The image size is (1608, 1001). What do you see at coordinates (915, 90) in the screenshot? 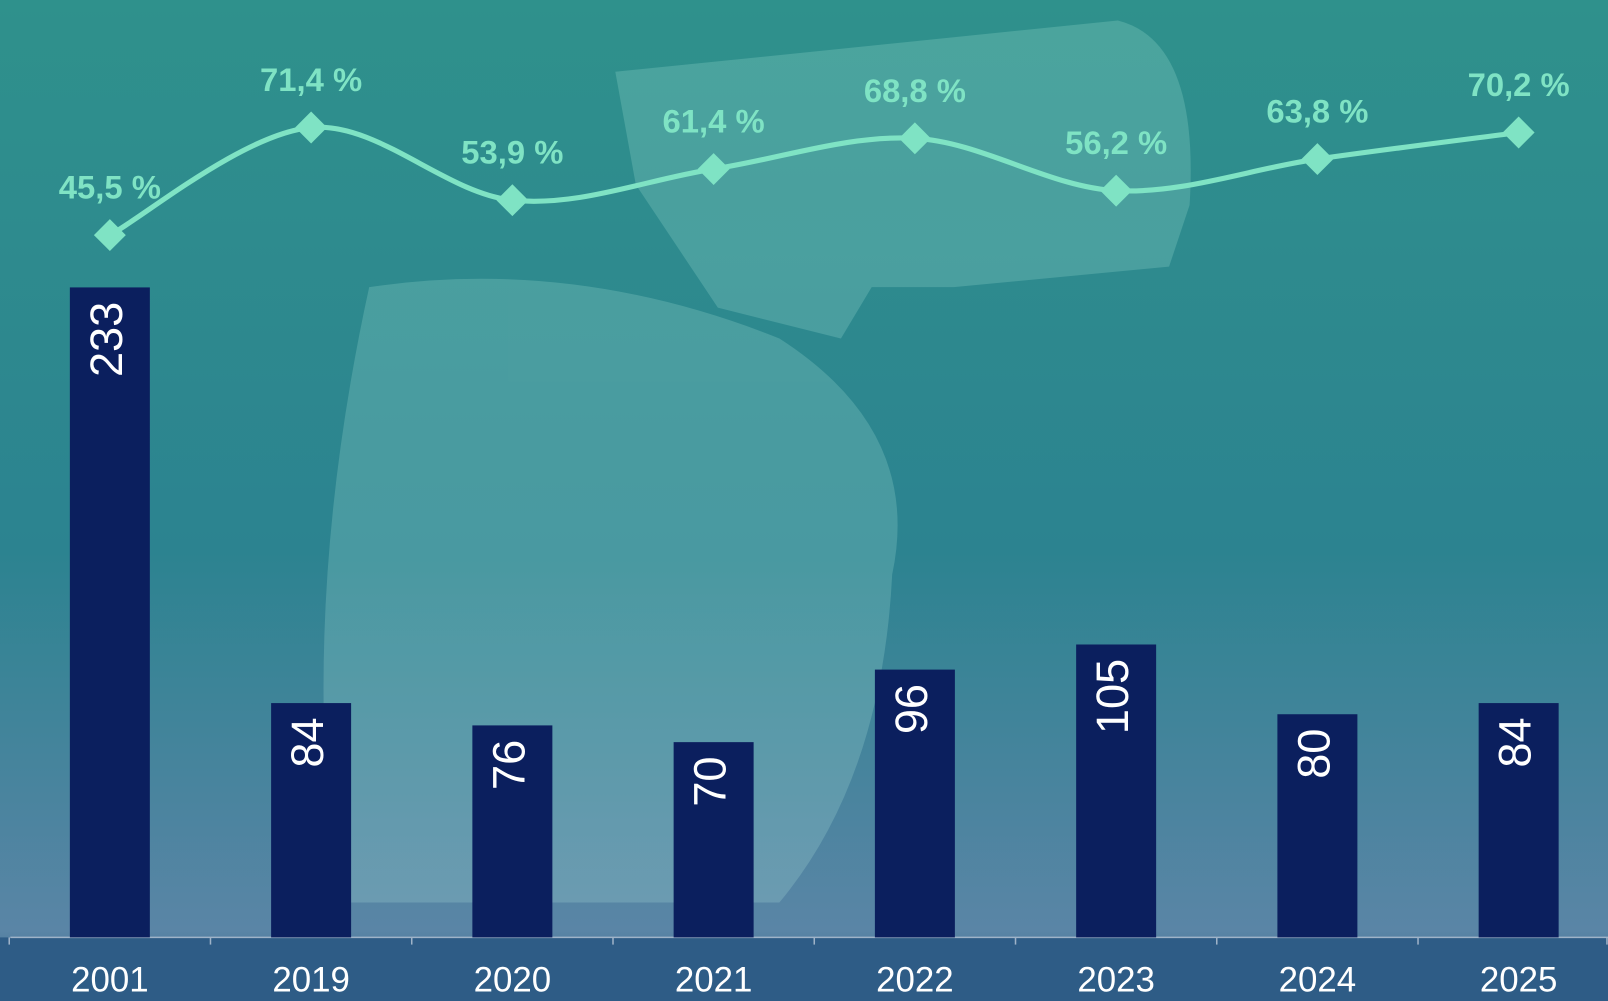
I see `line-value-label: 68,8 %` at bounding box center [915, 90].